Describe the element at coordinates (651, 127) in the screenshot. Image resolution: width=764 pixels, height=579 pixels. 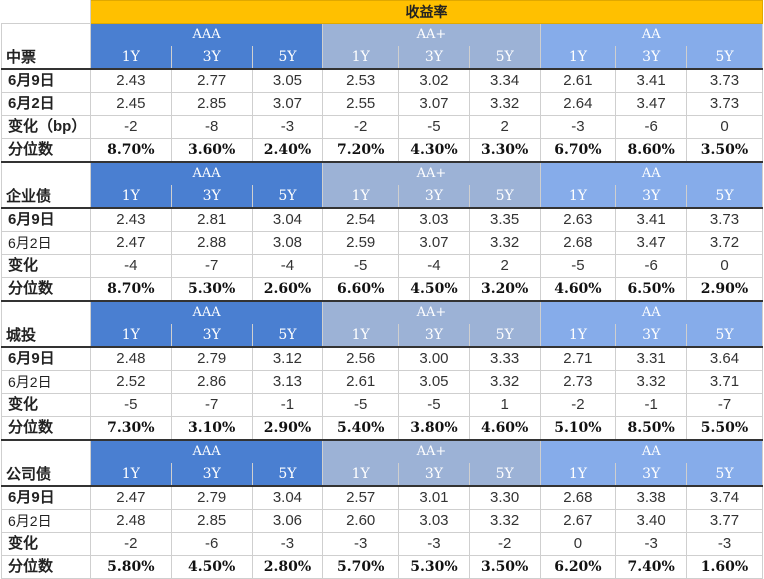
I see `value-cell: -6` at that location.